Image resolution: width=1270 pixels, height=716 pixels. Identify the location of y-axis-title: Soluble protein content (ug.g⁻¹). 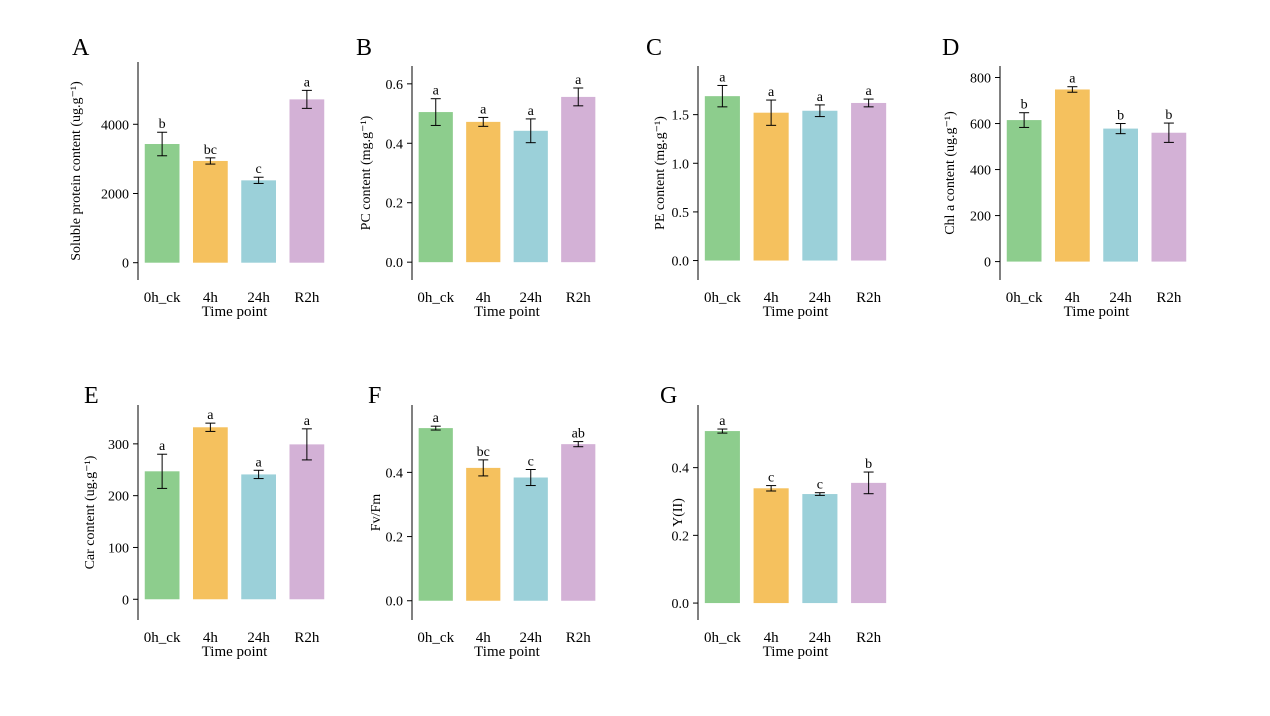
(76, 171).